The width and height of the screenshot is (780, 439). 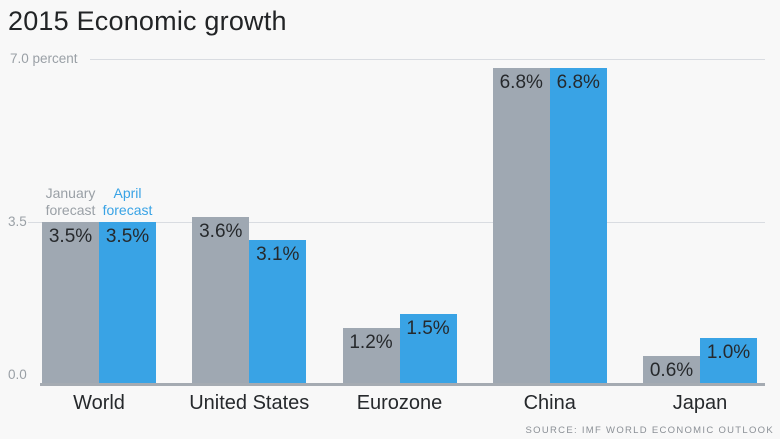 I want to click on bar-january-forecast-united-states, so click(x=221, y=300).